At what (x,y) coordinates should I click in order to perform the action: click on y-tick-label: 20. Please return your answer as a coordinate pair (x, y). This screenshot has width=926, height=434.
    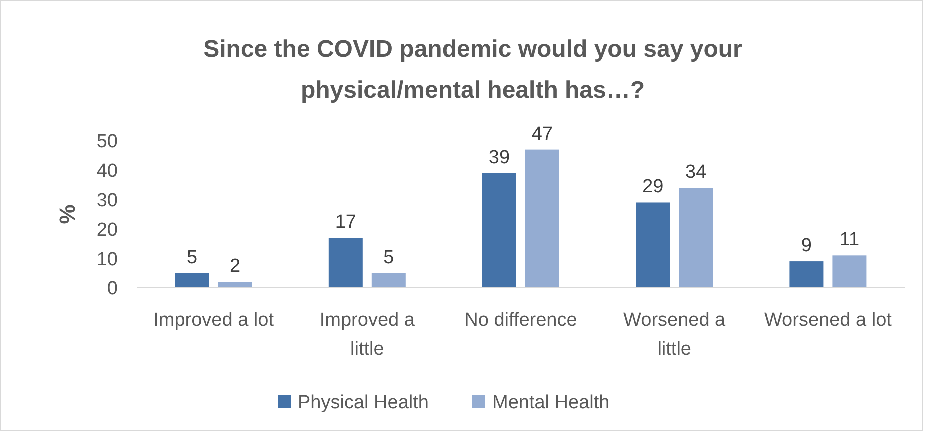
    Looking at the image, I should click on (107, 230).